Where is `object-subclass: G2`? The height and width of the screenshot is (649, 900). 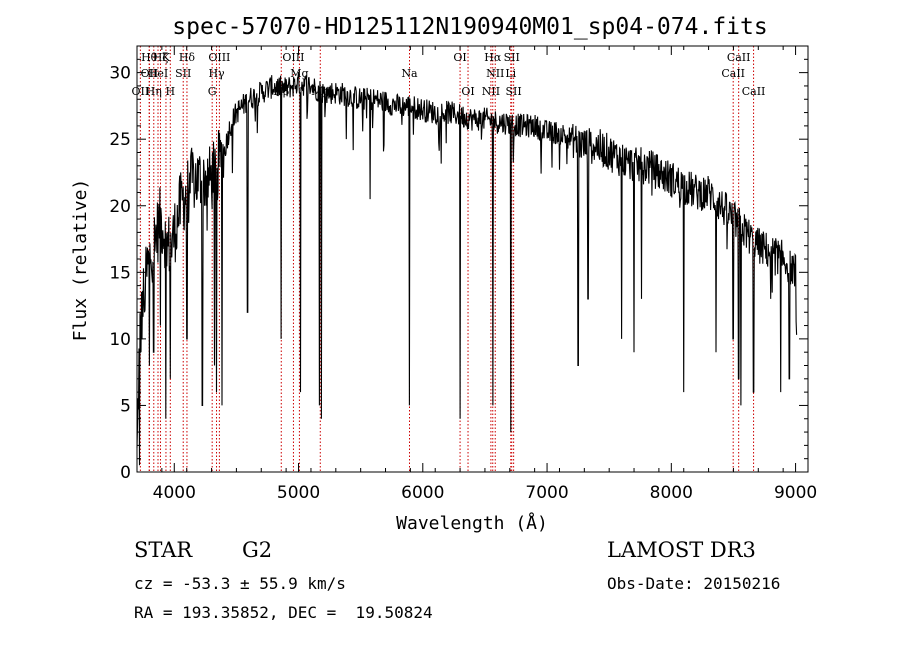
object-subclass: G2 is located at coordinates (257, 550).